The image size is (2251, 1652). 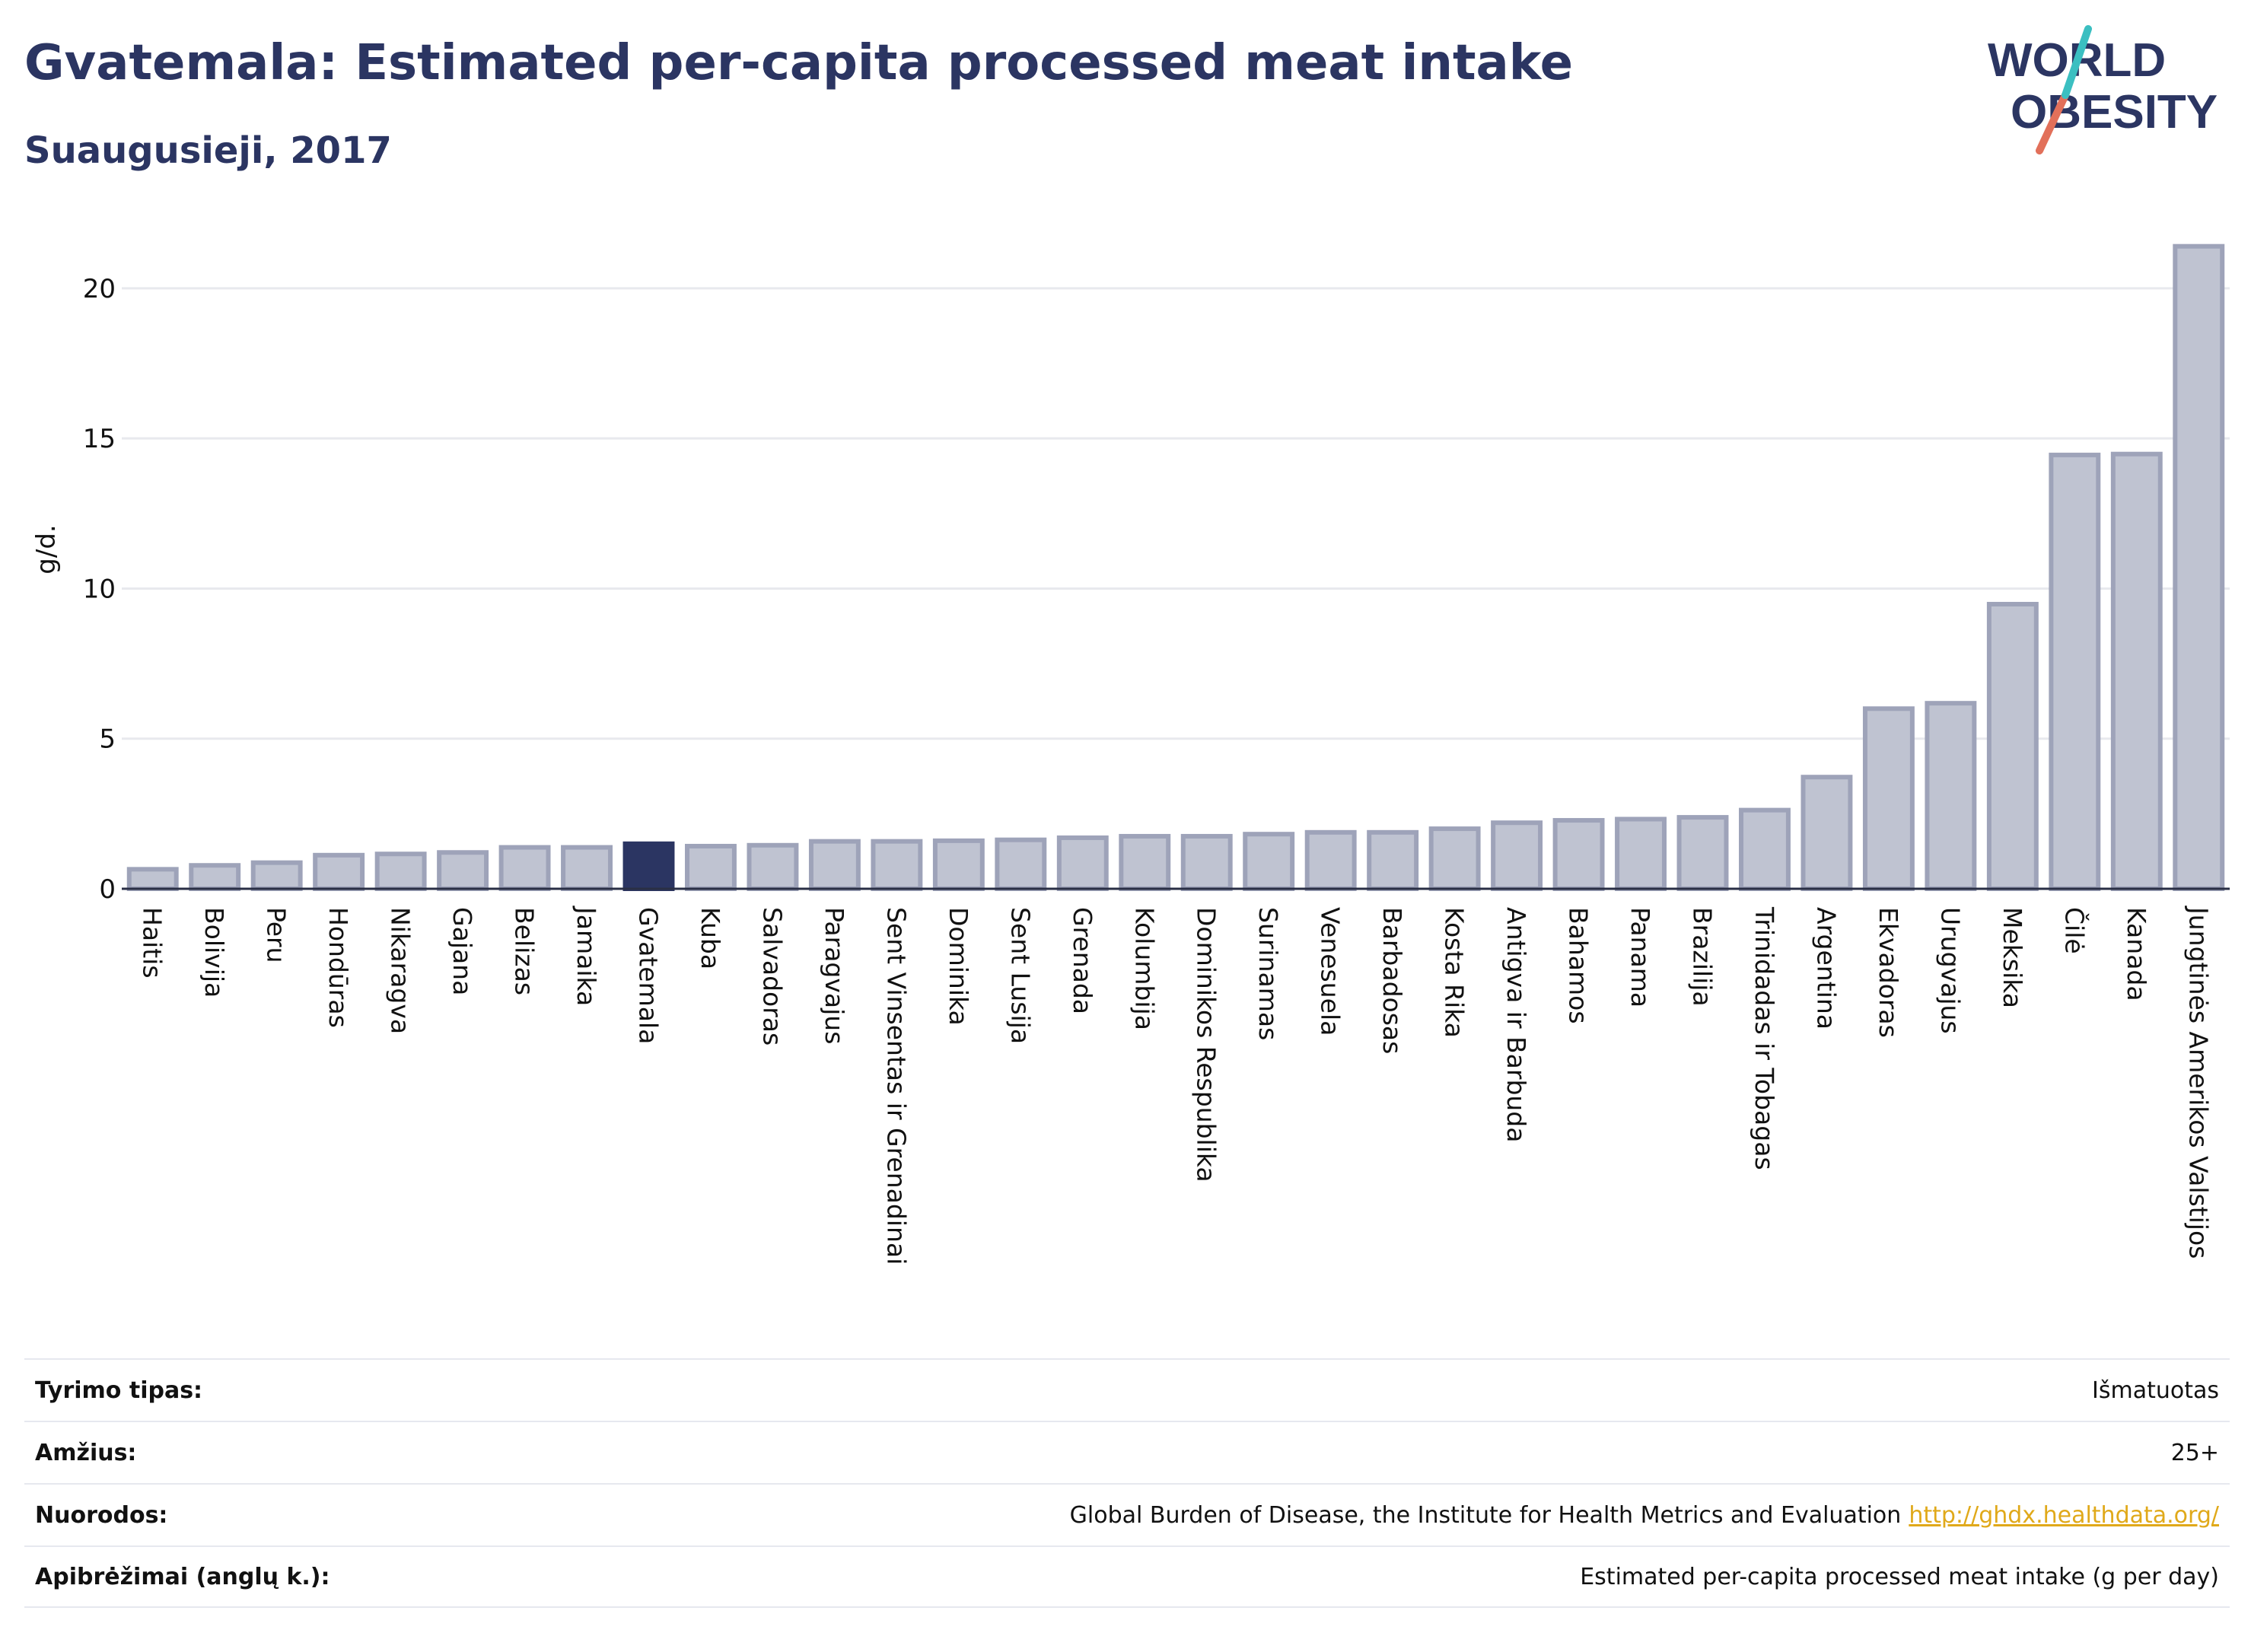 What do you see at coordinates (2136, 954) in the screenshot?
I see `x-tick-label: Kanada` at bounding box center [2136, 954].